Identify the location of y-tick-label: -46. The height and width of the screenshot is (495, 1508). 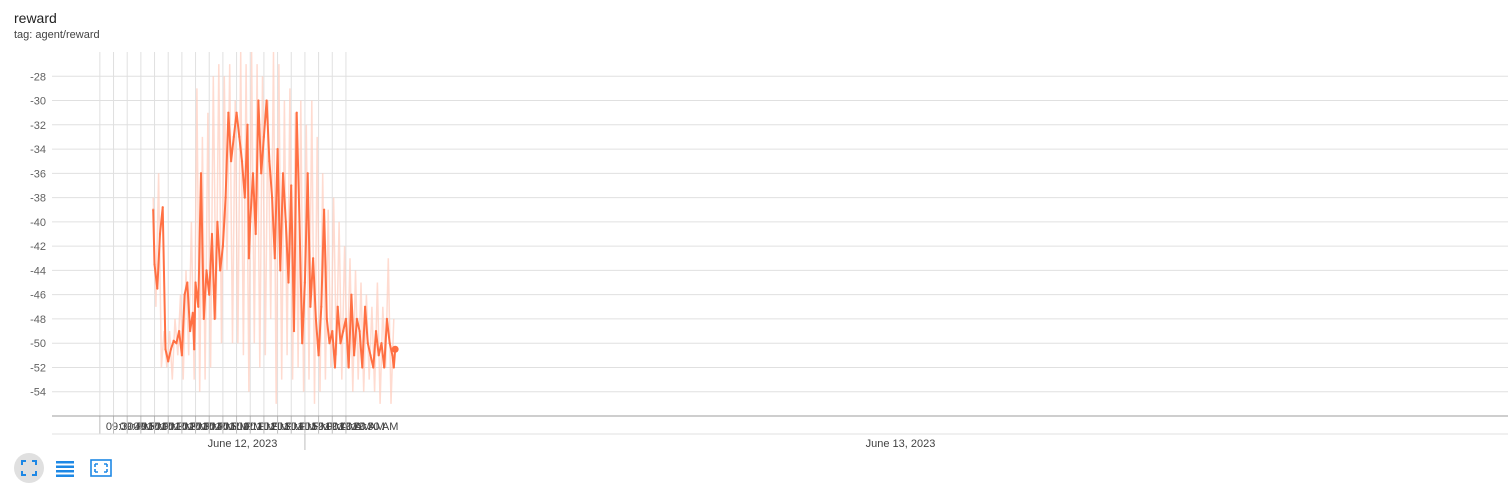
(38, 296).